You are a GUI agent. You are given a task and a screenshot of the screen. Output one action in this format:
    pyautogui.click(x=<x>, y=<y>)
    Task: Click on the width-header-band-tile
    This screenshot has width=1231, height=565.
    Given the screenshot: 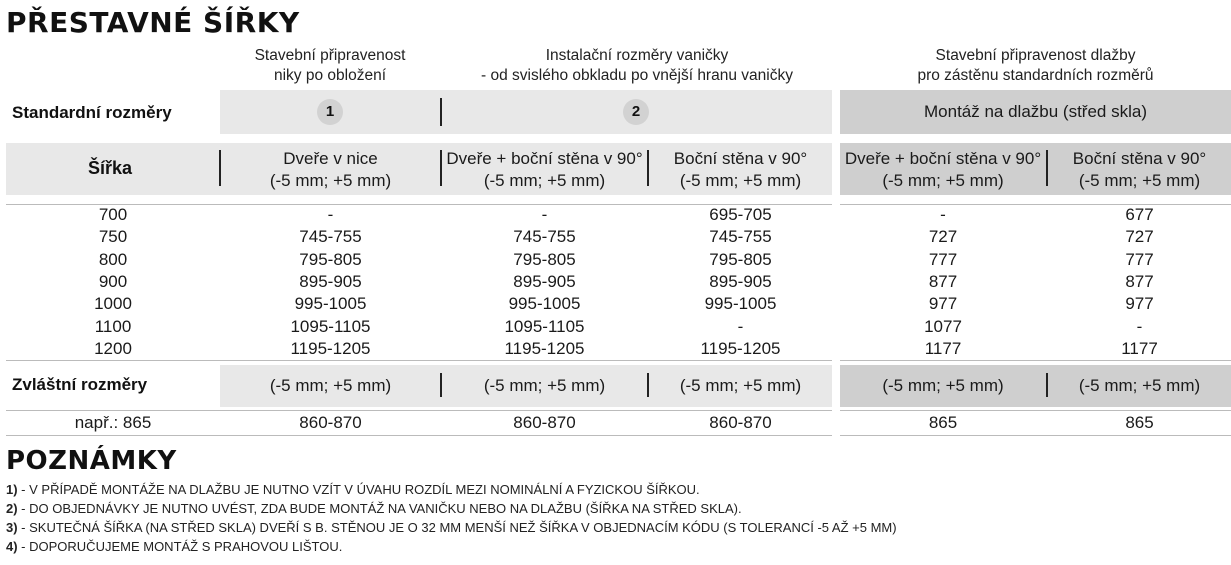 What is the action you would take?
    pyautogui.click(x=1035, y=169)
    